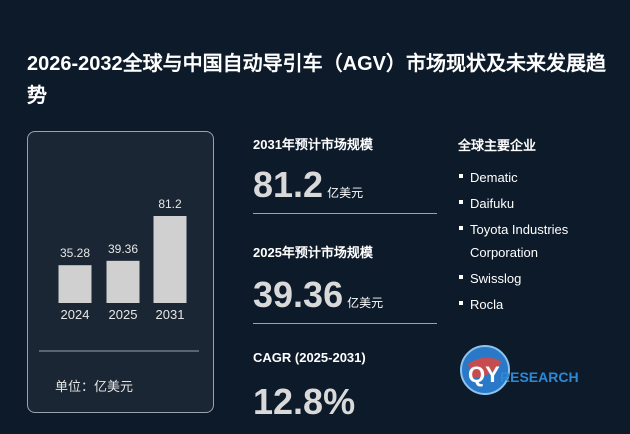 This screenshot has width=630, height=434. What do you see at coordinates (316, 80) in the screenshot?
I see `page-title: 2026-2032全球与中国自动导引车（AGV）市场现状及未来发展趋势` at bounding box center [316, 80].